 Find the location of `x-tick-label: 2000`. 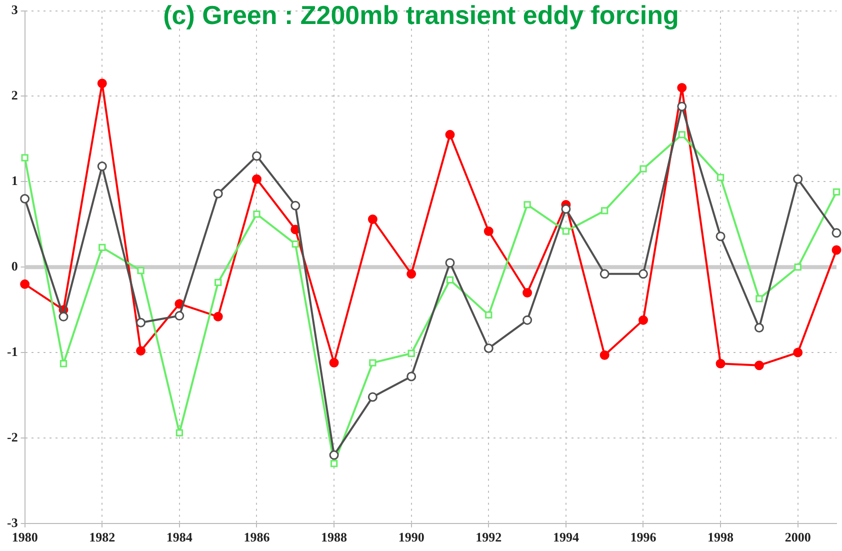

x-tick-label: 2000 is located at coordinates (797, 537).